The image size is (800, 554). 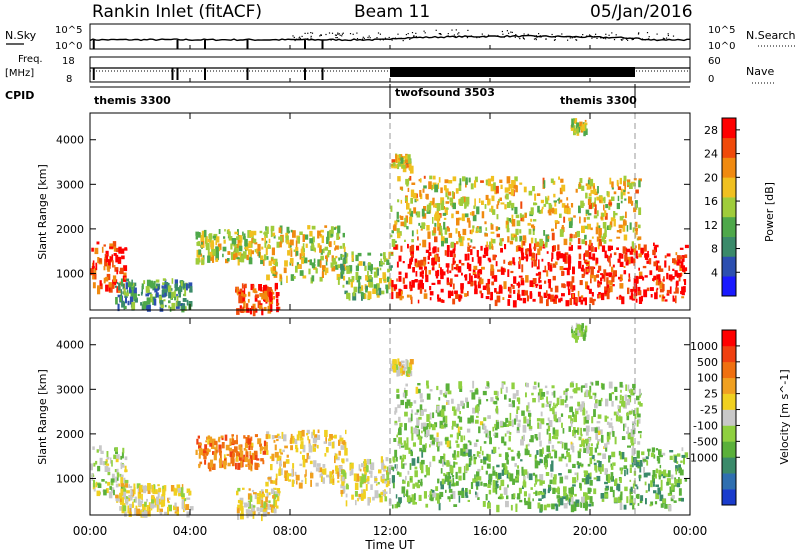 What do you see at coordinates (711, 225) in the screenshot?
I see `colorbar-tick-label: 12` at bounding box center [711, 225].